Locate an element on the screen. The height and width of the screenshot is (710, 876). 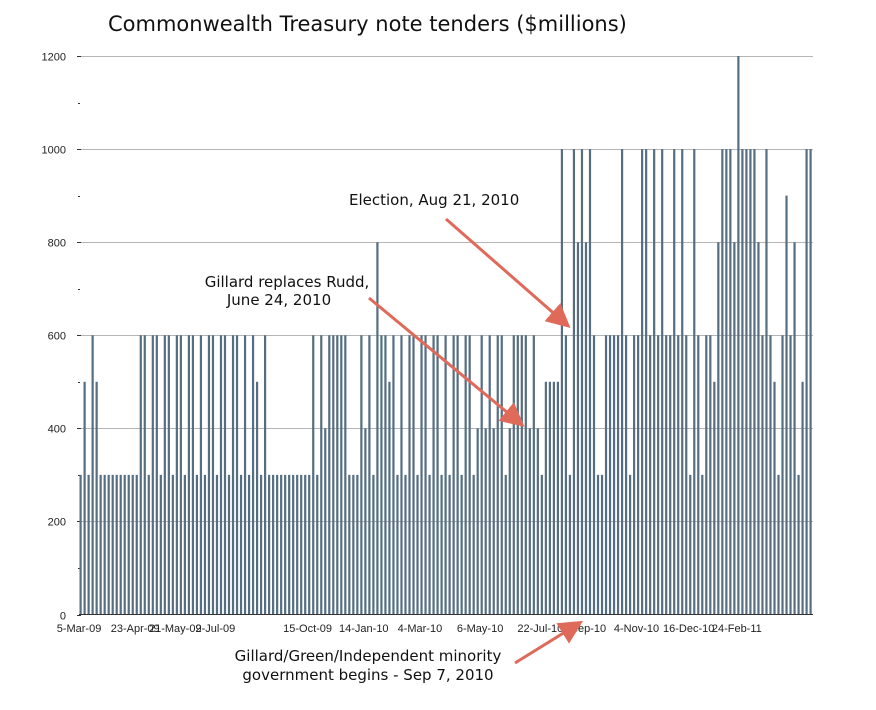
annotation-election-text: Election, Aug 21, 2010 is located at coordinates (434, 200).